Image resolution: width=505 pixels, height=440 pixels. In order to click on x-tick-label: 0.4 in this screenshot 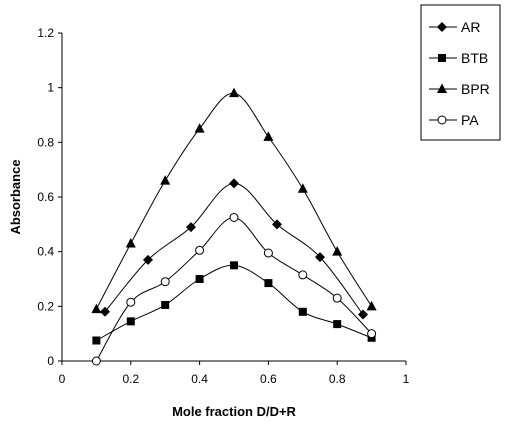, I will do `click(199, 379)`.